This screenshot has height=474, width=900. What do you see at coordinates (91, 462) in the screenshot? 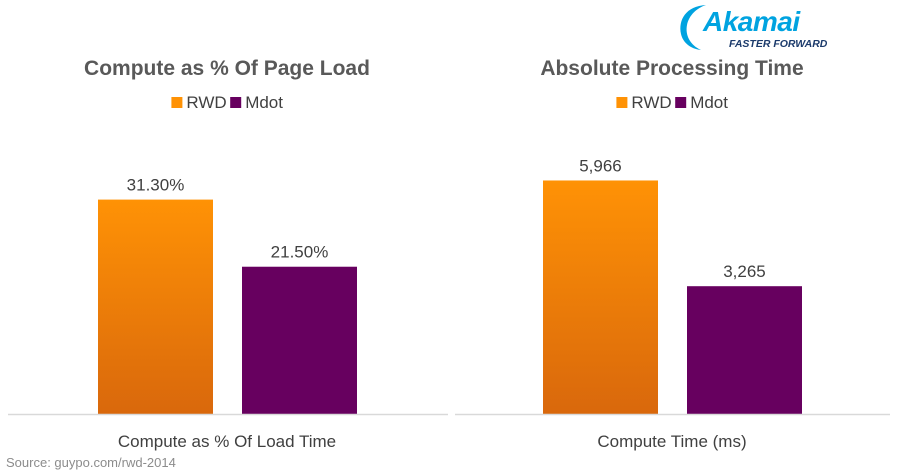
I see `source-note: Source: guypo.com/rwd-2014` at bounding box center [91, 462].